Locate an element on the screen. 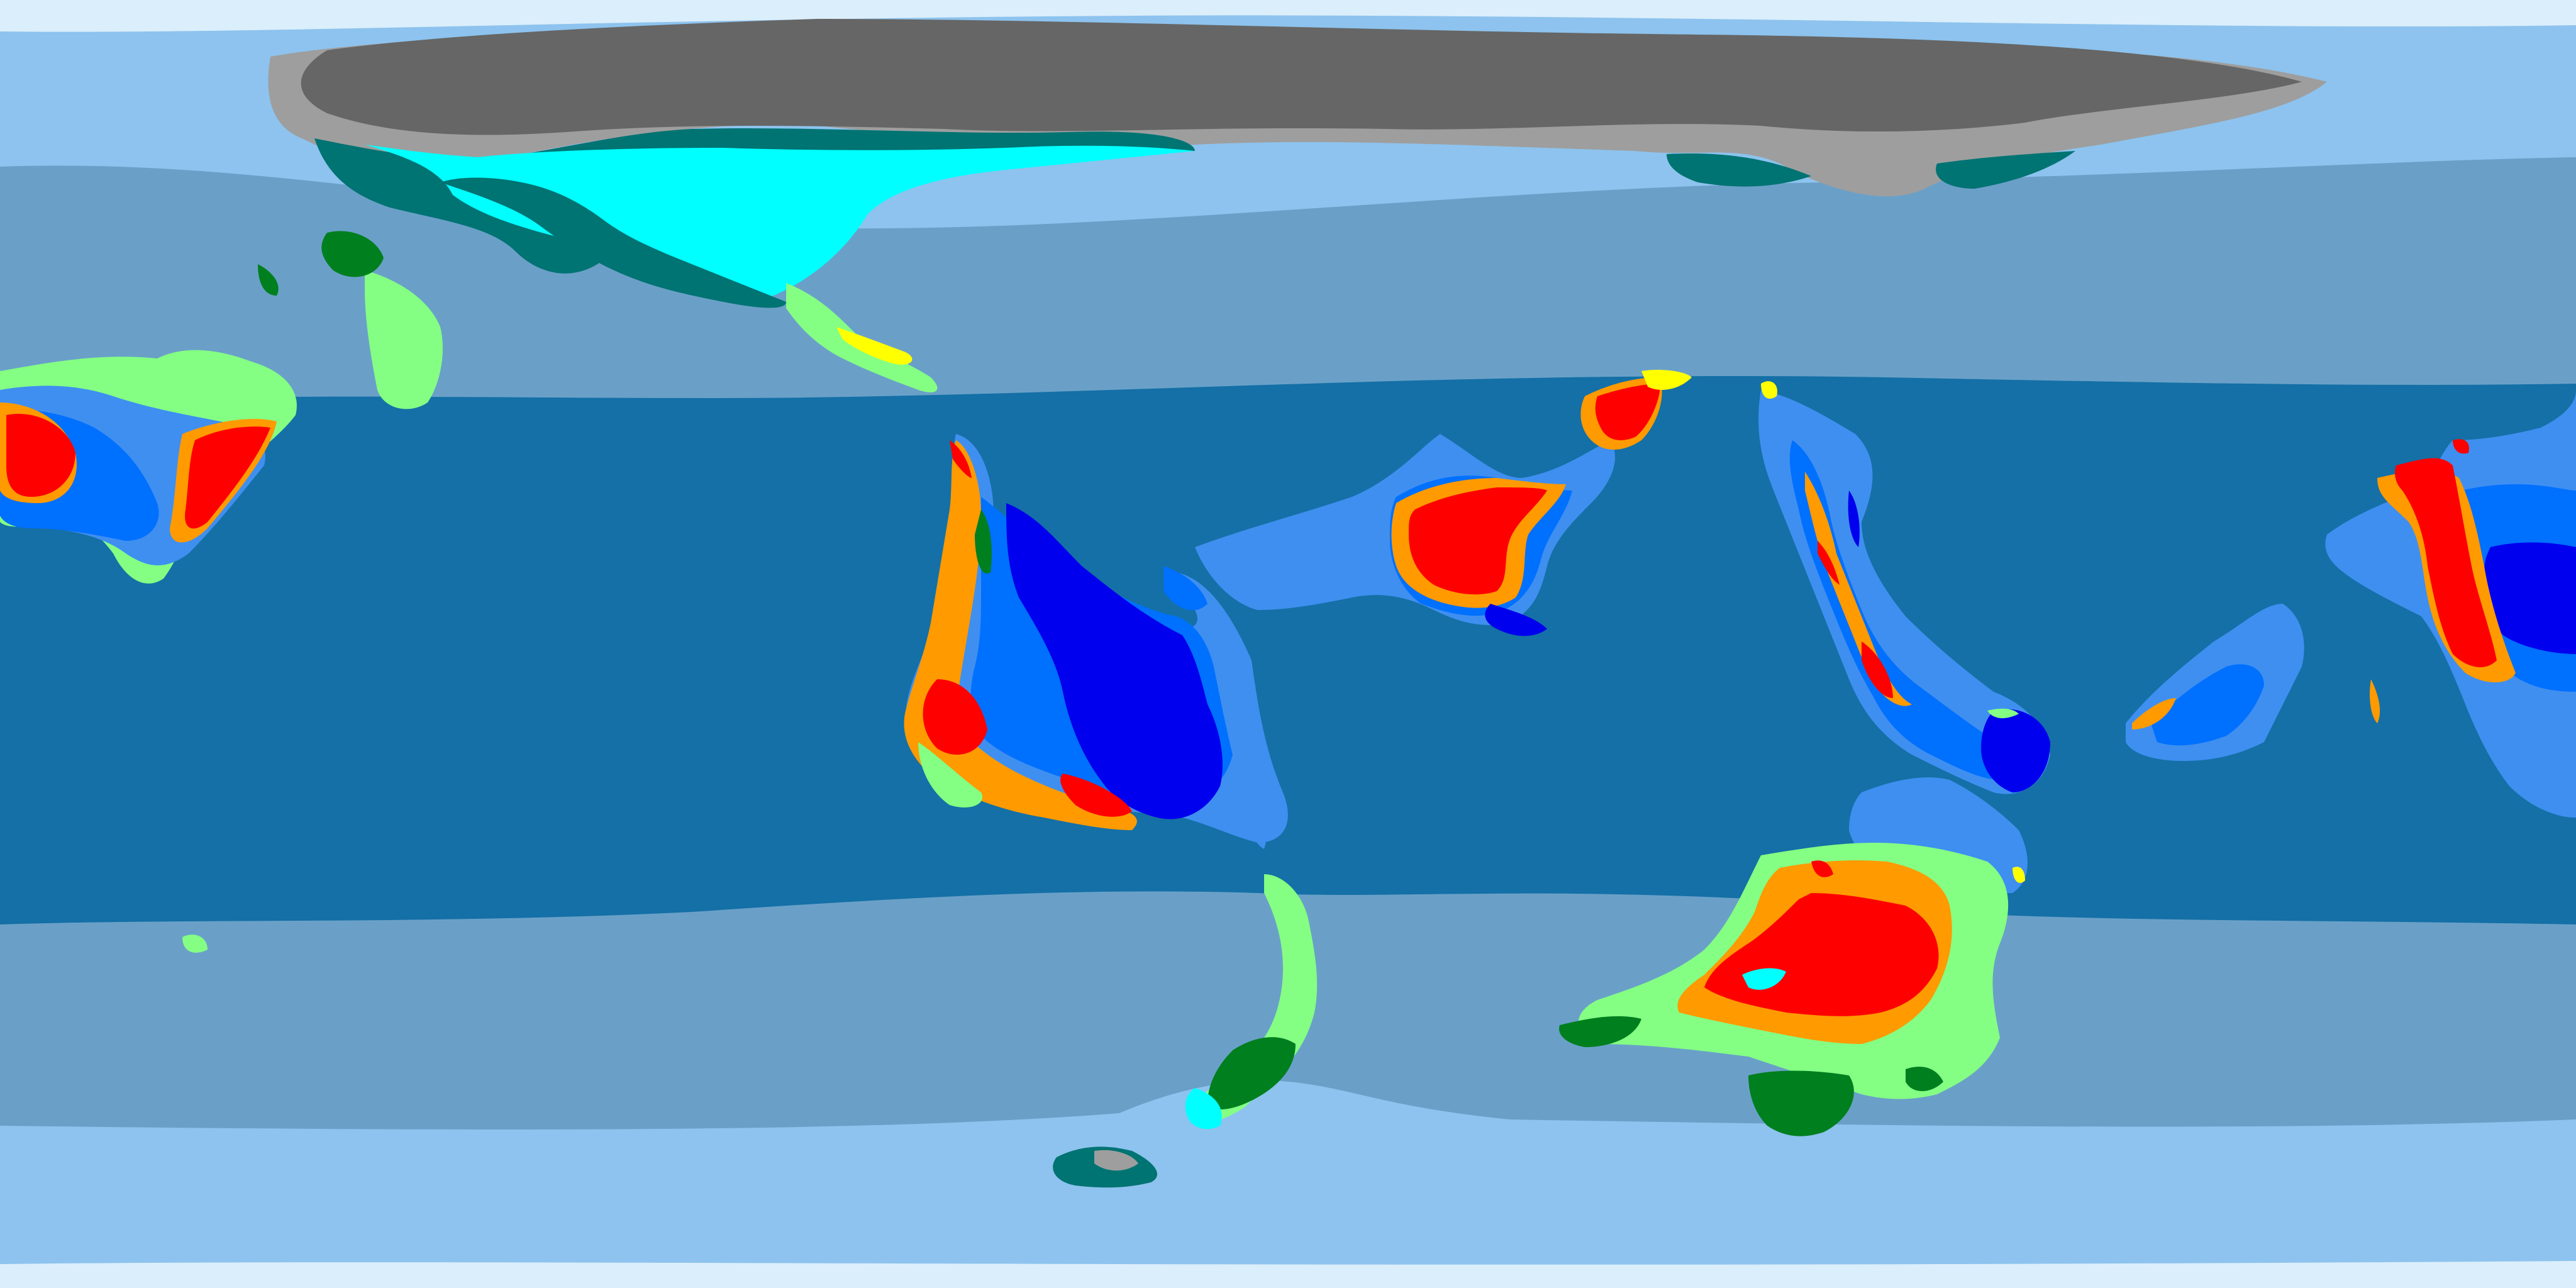 This screenshot has width=2576, height=1288. region-far-west-landmass is located at coordinates (221, 407).